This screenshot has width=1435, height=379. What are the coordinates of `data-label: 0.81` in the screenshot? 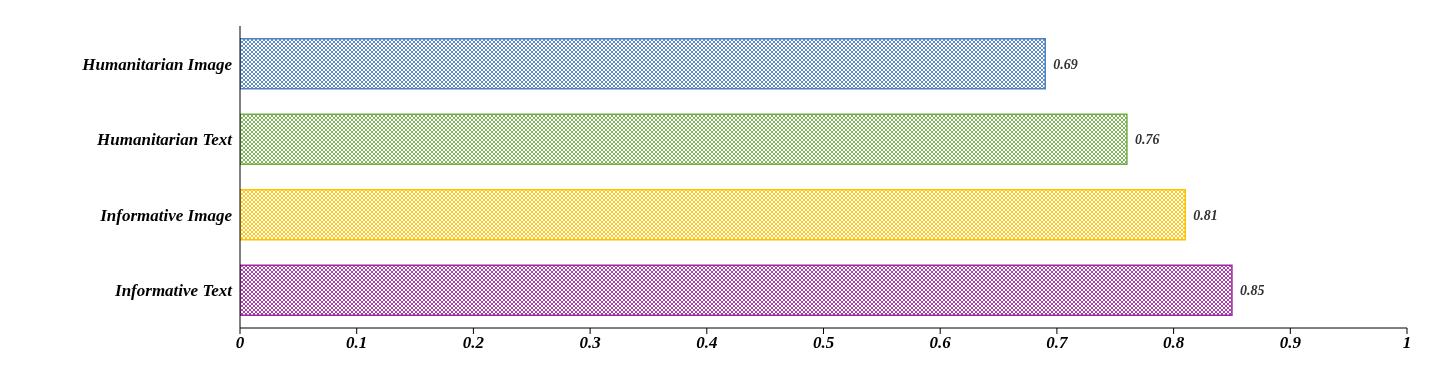 It's located at (1205, 215).